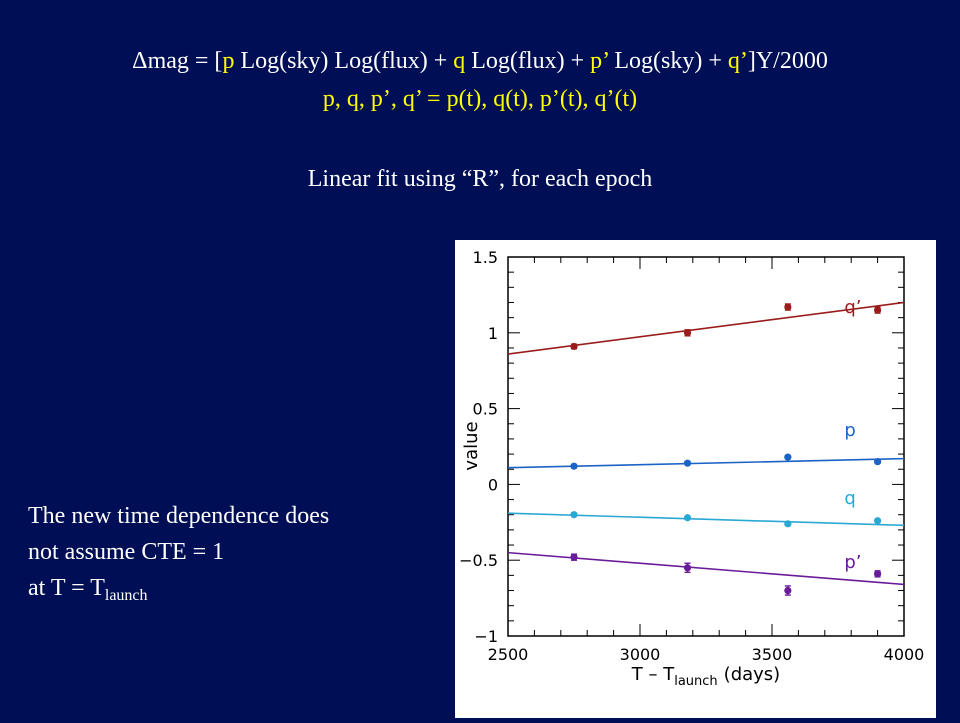 The height and width of the screenshot is (723, 960). What do you see at coordinates (486, 636) in the screenshot?
I see `y-tick-label: −1` at bounding box center [486, 636].